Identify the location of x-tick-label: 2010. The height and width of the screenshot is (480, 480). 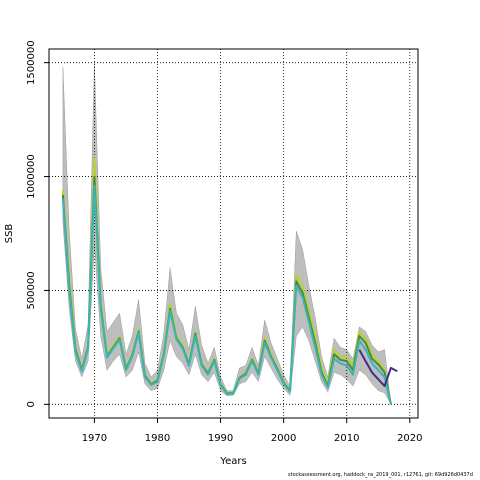
(346, 438).